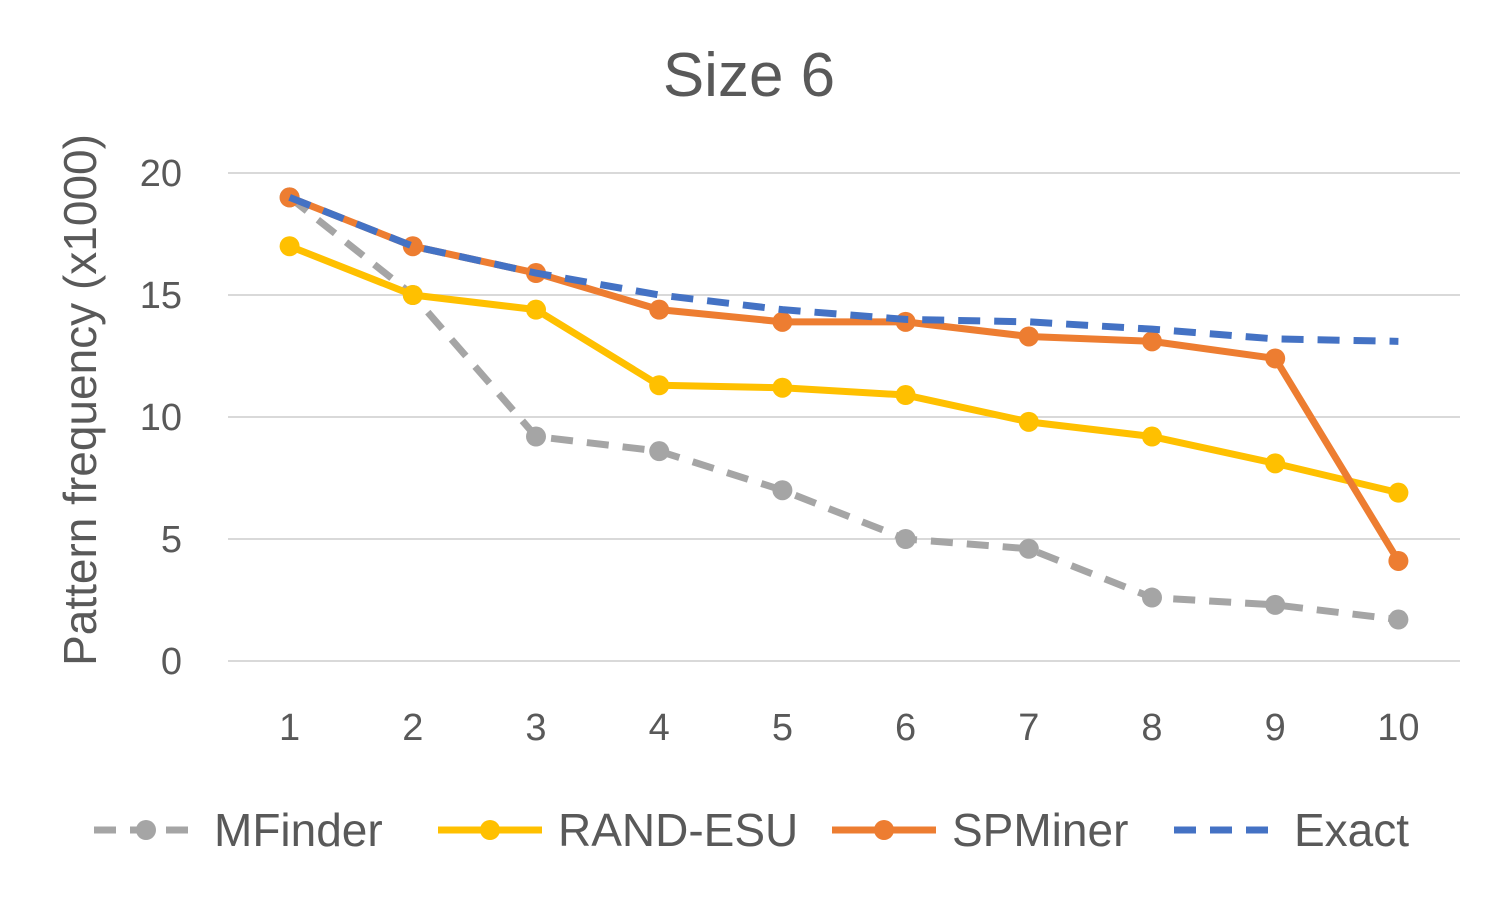  What do you see at coordinates (161, 174) in the screenshot?
I see `y-tick-label: 20` at bounding box center [161, 174].